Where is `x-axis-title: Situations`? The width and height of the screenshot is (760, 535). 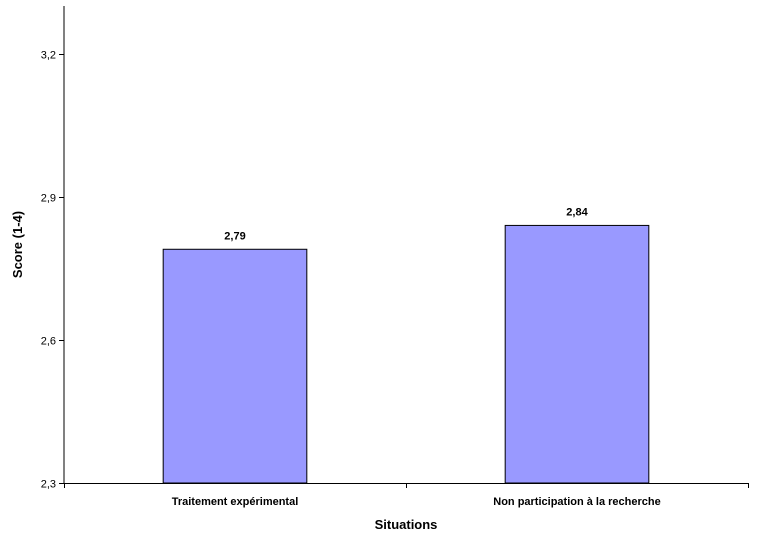 x-axis-title: Situations is located at coordinates (406, 524).